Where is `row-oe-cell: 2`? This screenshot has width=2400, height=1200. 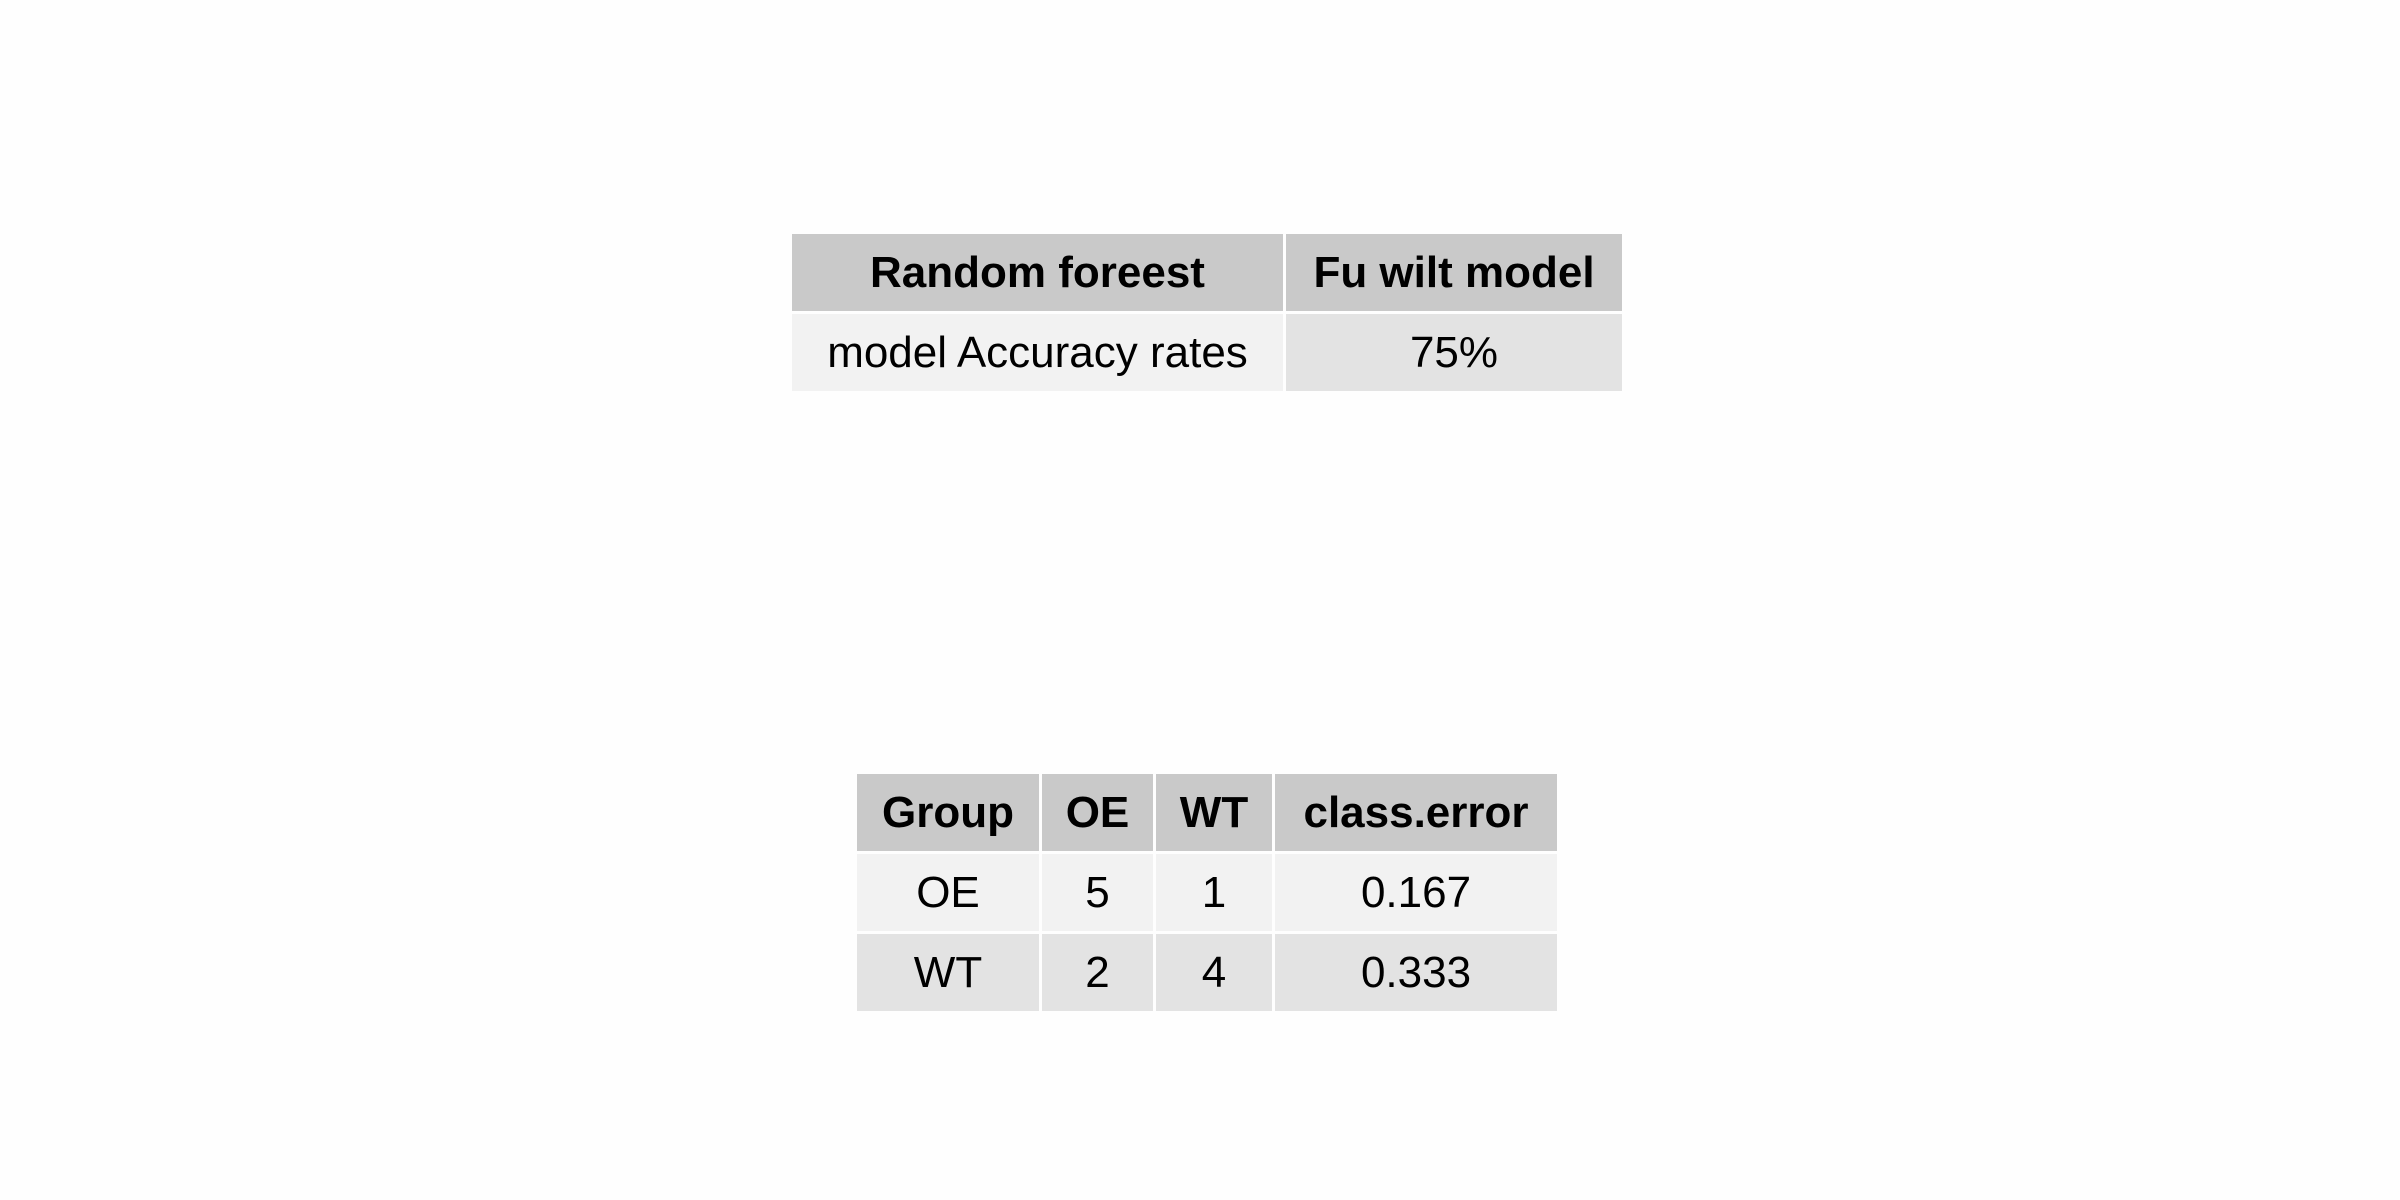
row-oe-cell: 2 is located at coordinates (1097, 972).